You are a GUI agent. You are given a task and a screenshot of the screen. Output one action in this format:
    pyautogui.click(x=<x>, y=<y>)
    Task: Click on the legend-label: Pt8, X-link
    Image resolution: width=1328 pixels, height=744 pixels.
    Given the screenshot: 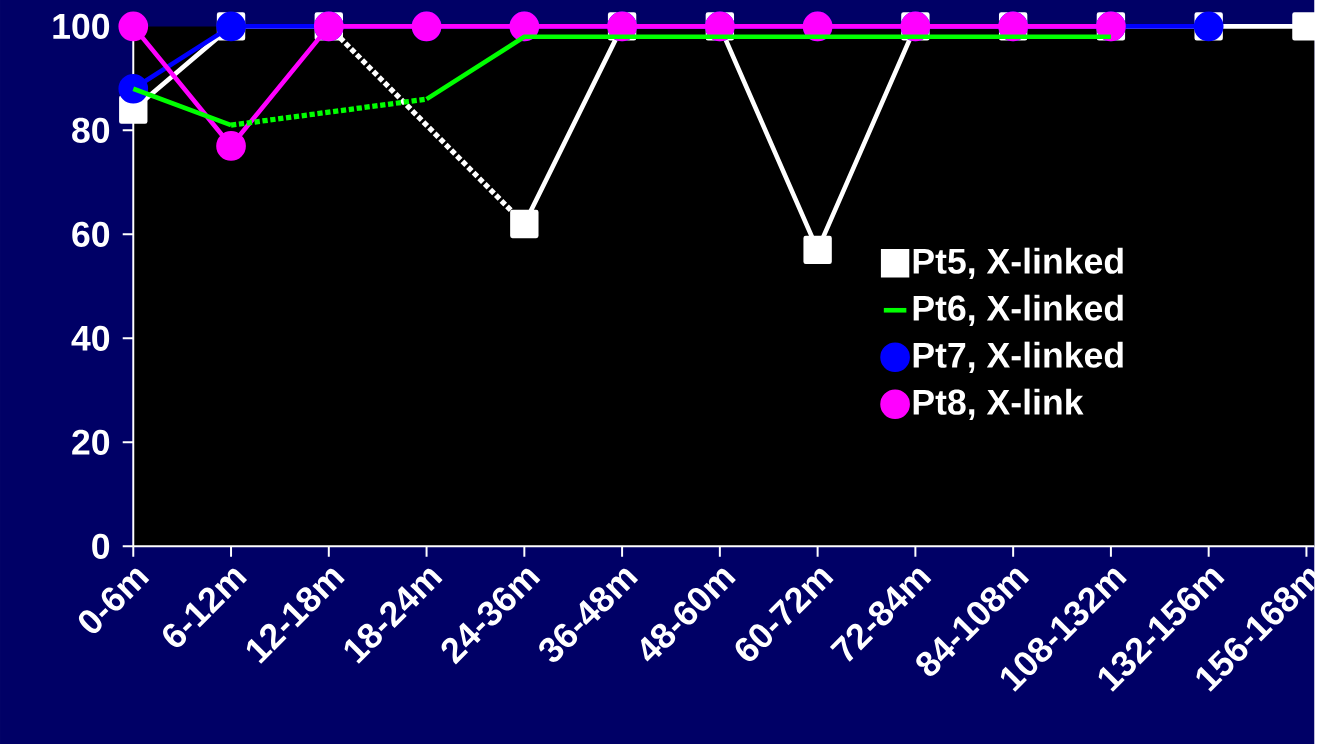 What is the action you would take?
    pyautogui.click(x=998, y=404)
    